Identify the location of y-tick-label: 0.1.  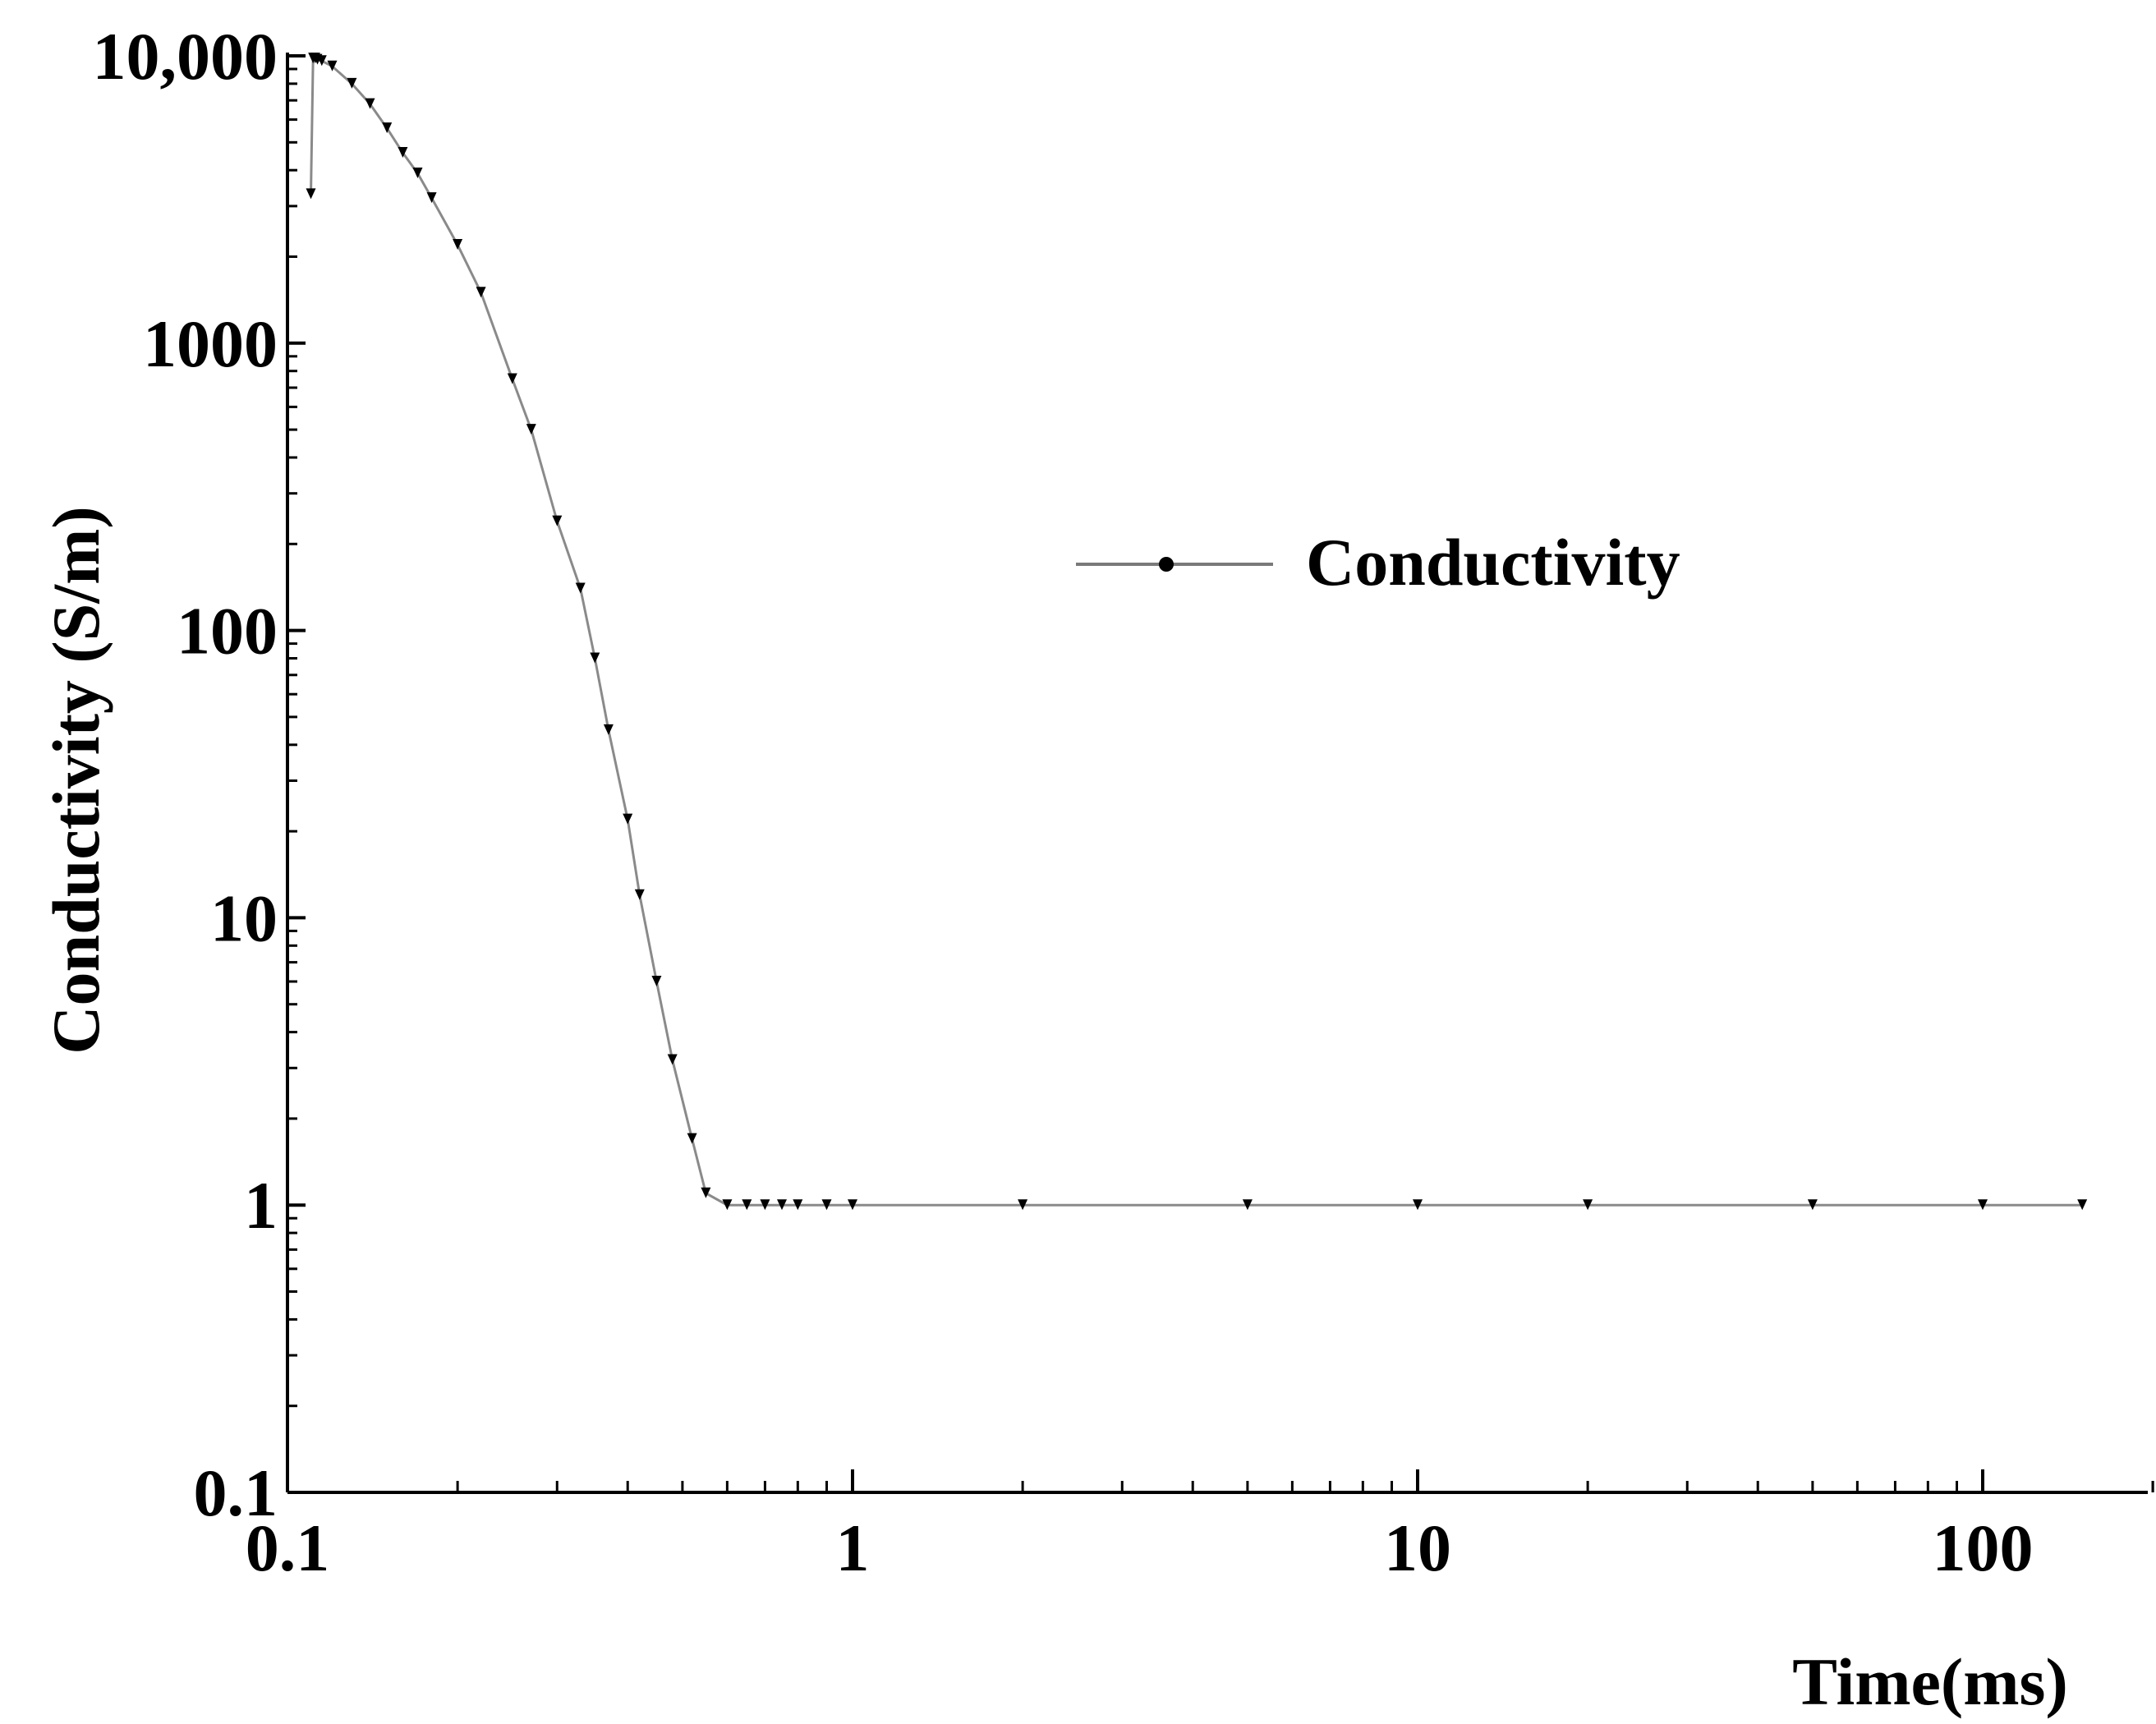
(236, 1492).